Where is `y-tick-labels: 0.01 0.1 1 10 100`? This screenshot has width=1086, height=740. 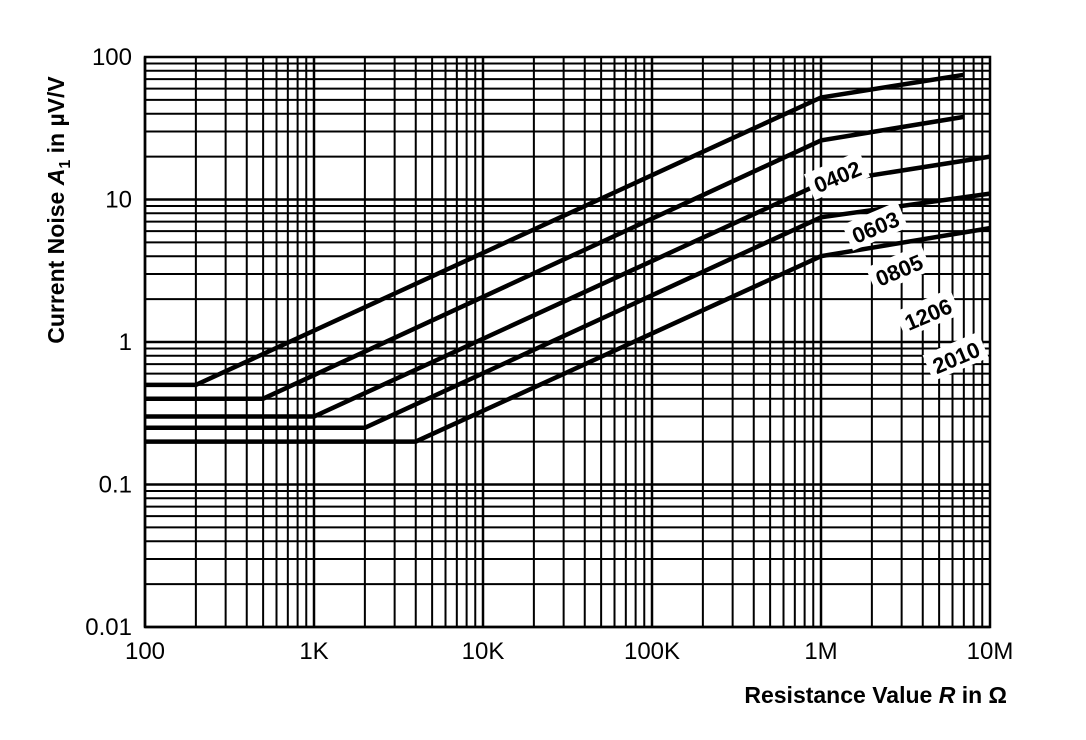 y-tick-labels: 0.01 0.1 1 10 100 is located at coordinates (108, 342).